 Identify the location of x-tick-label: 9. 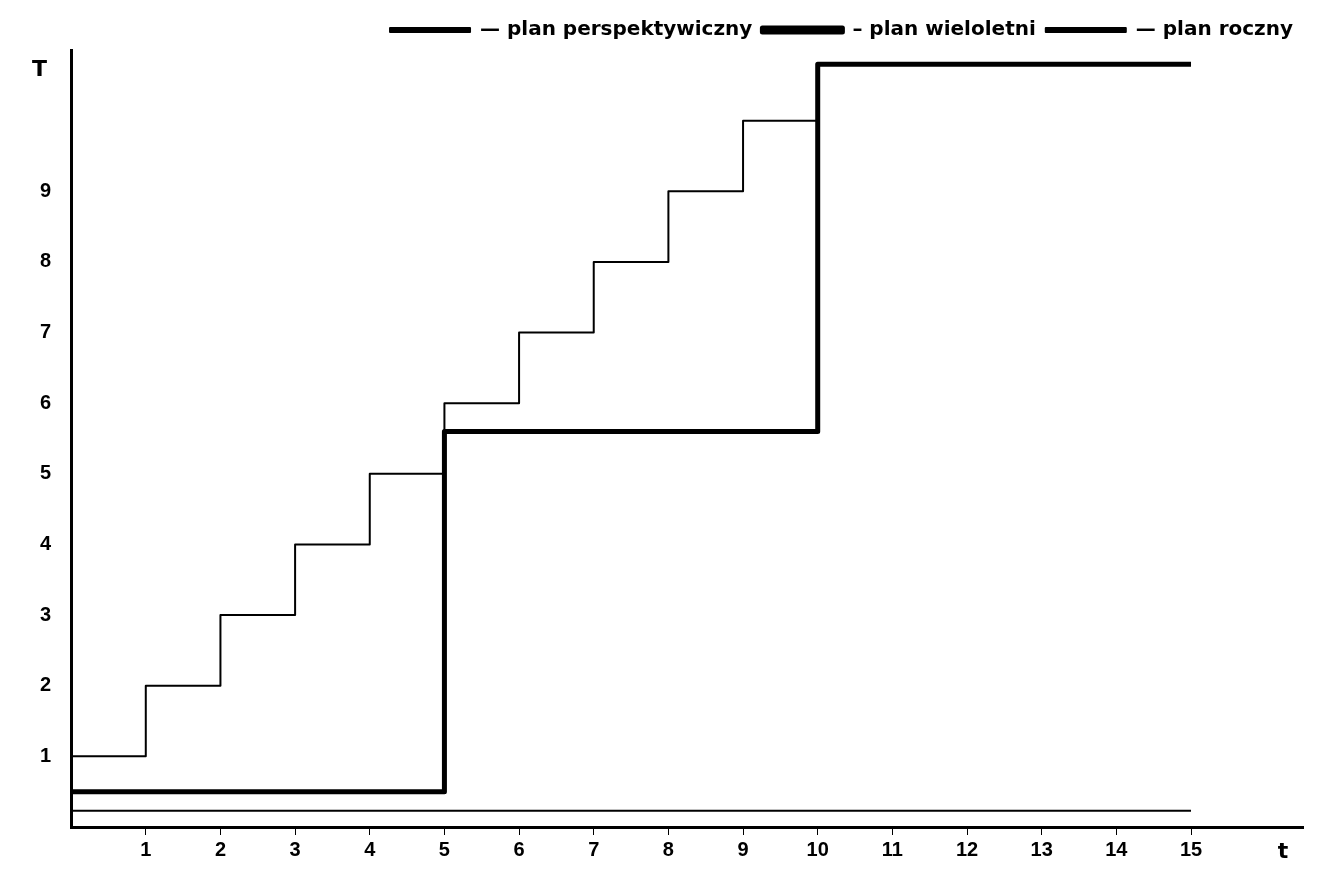
(743, 848).